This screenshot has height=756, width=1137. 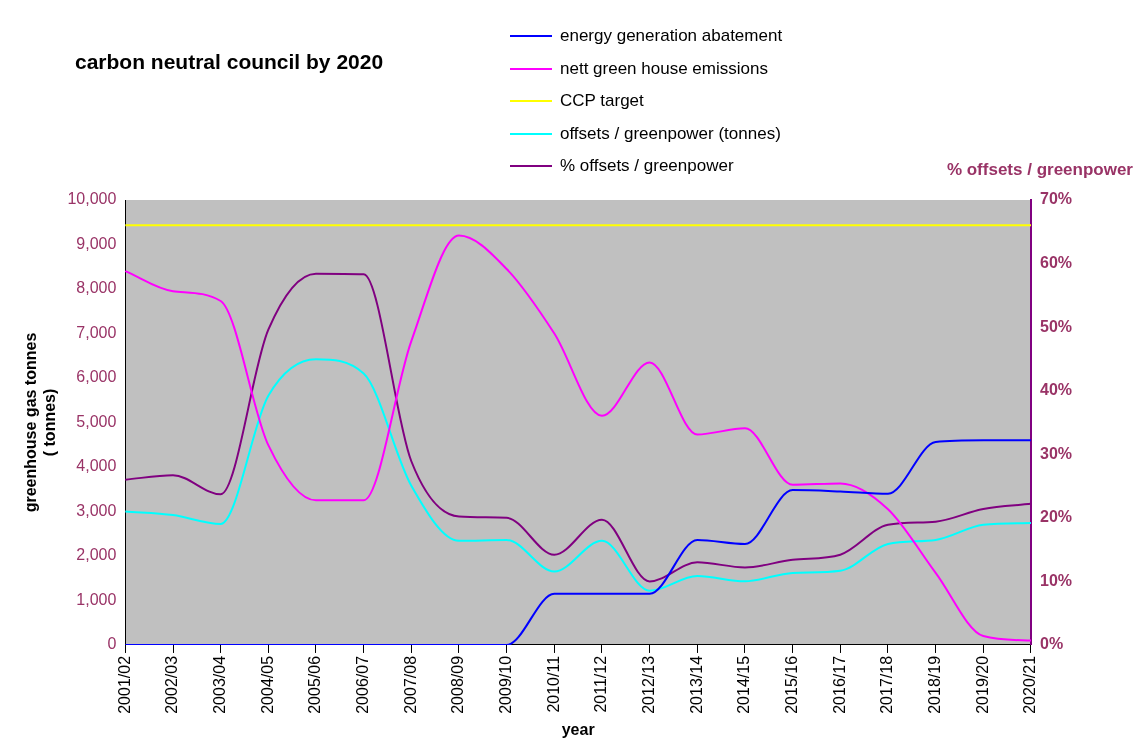 What do you see at coordinates (1056, 199) in the screenshot?
I see `y2-tick-label: 70%` at bounding box center [1056, 199].